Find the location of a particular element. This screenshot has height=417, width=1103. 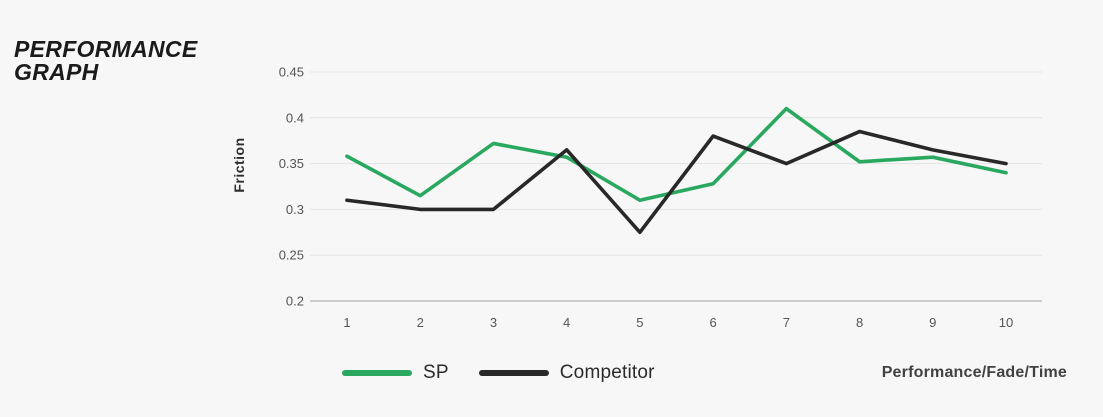

chart-legend: SP Competitor is located at coordinates (498, 373).